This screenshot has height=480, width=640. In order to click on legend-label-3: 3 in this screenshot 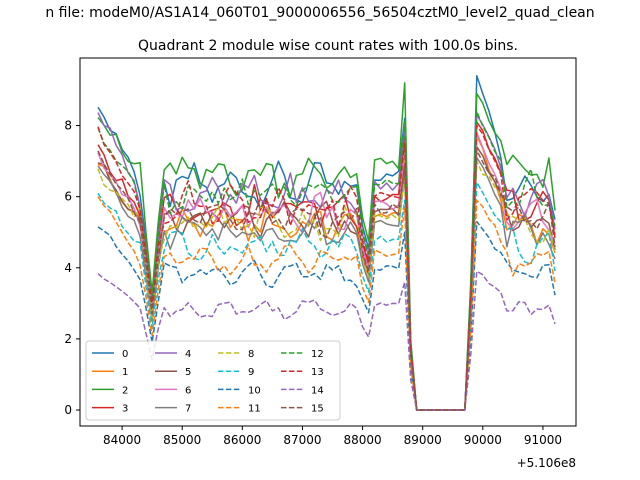, I will do `click(125, 409)`.